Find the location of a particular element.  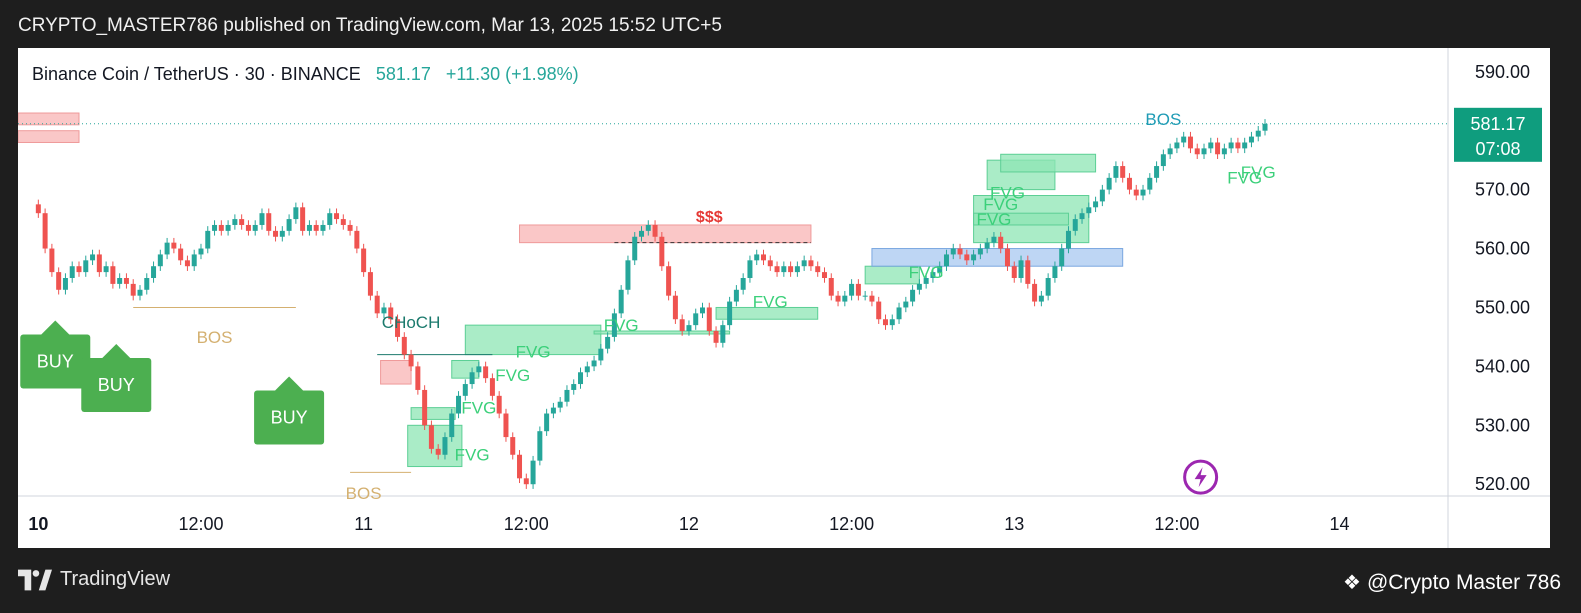

y-tick-label: 520.00 is located at coordinates (1502, 484).